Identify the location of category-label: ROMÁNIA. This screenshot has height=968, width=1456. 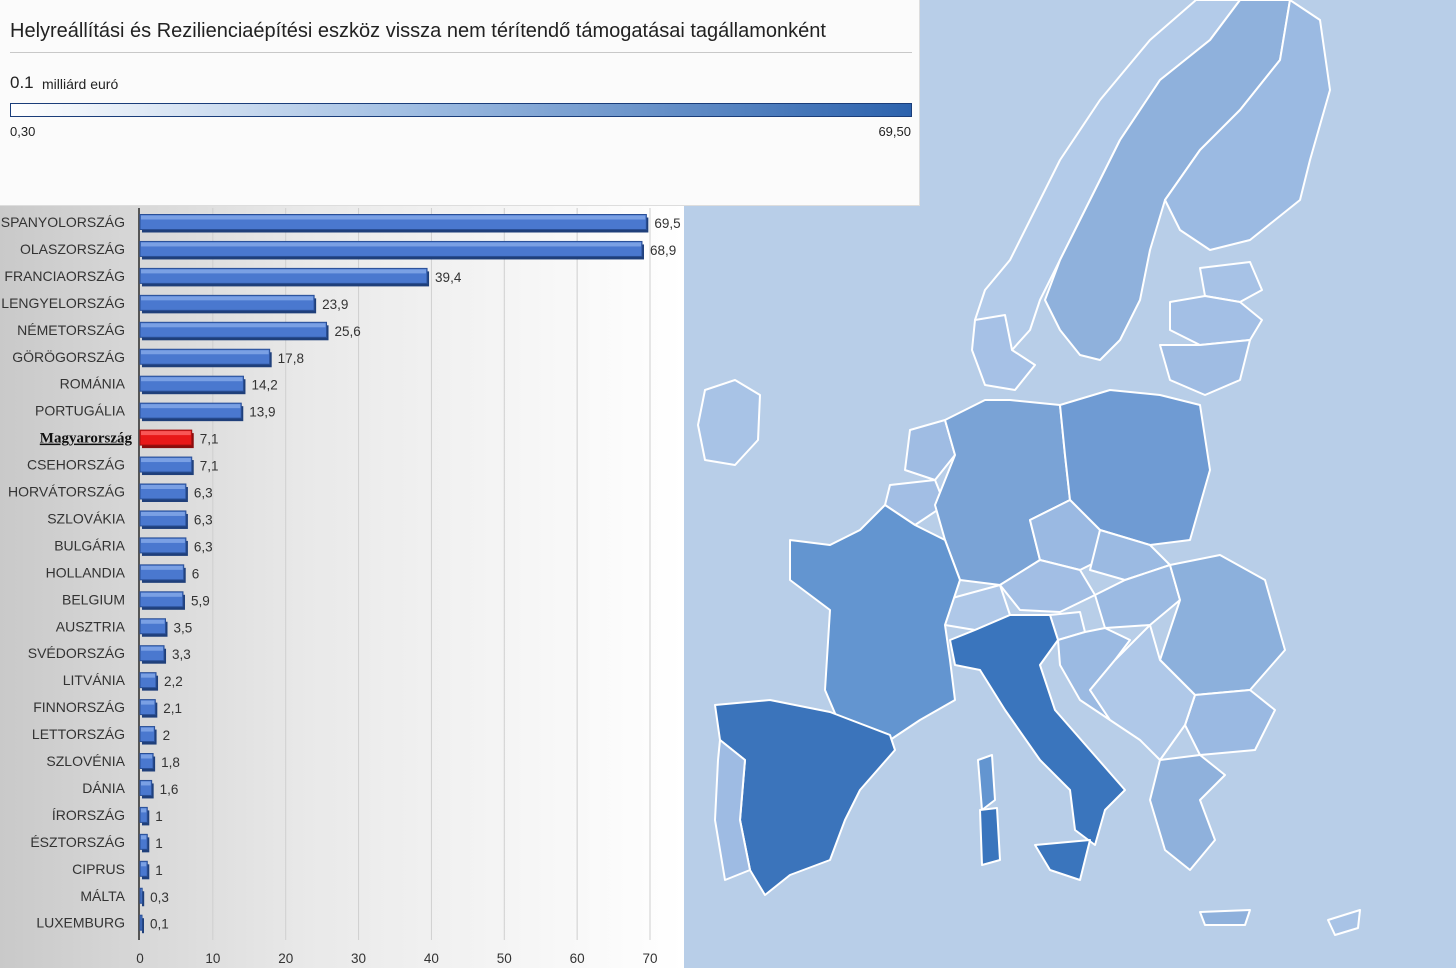
(93, 384).